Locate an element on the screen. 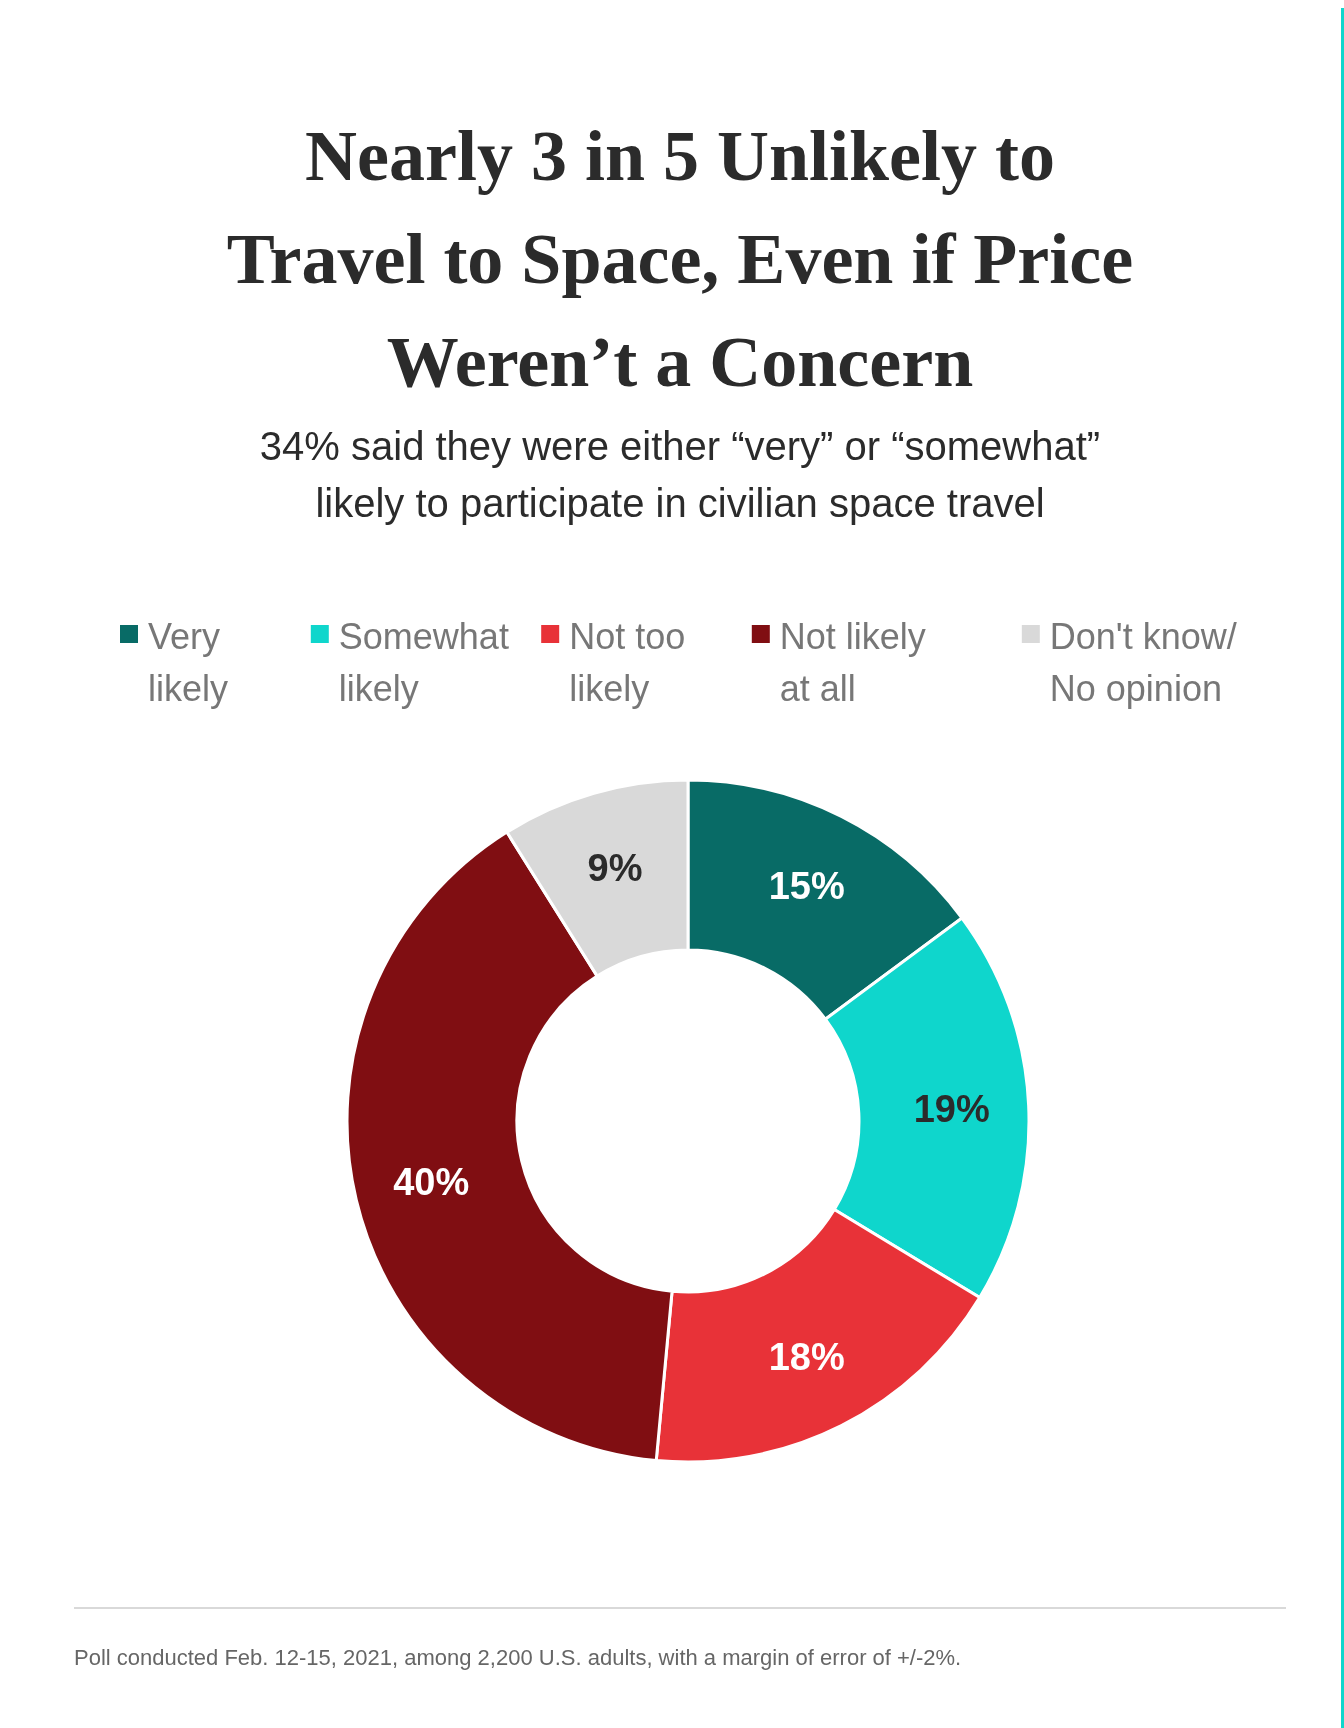 This screenshot has width=1344, height=1728. legend-label: Somewhat likely is located at coordinates (423, 662).